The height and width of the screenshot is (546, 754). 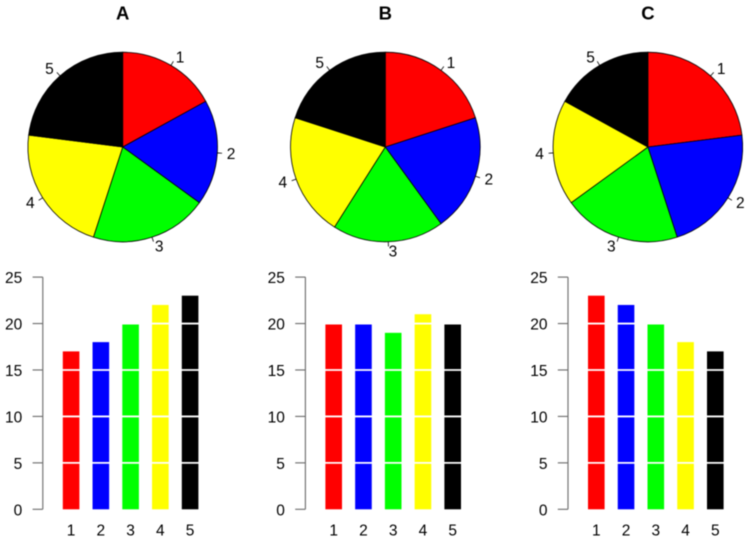 I want to click on svg-text: A, so click(x=122, y=13).